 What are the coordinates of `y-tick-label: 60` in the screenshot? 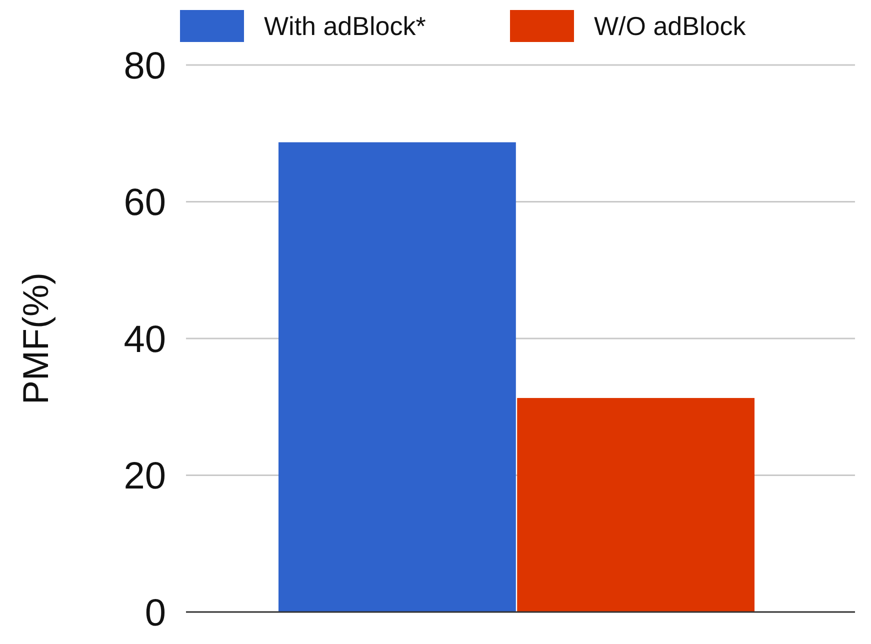 It's located at (145, 203).